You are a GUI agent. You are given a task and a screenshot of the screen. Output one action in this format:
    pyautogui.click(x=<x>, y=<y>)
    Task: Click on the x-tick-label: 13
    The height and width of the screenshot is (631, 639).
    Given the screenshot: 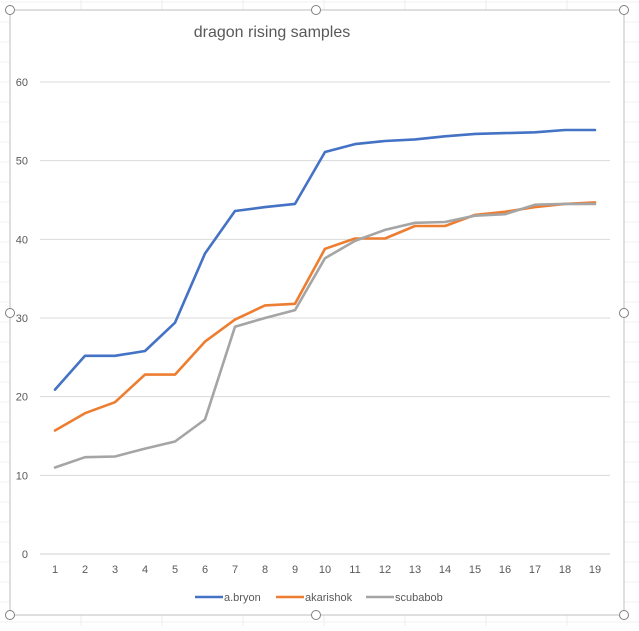 What is the action you would take?
    pyautogui.click(x=415, y=570)
    